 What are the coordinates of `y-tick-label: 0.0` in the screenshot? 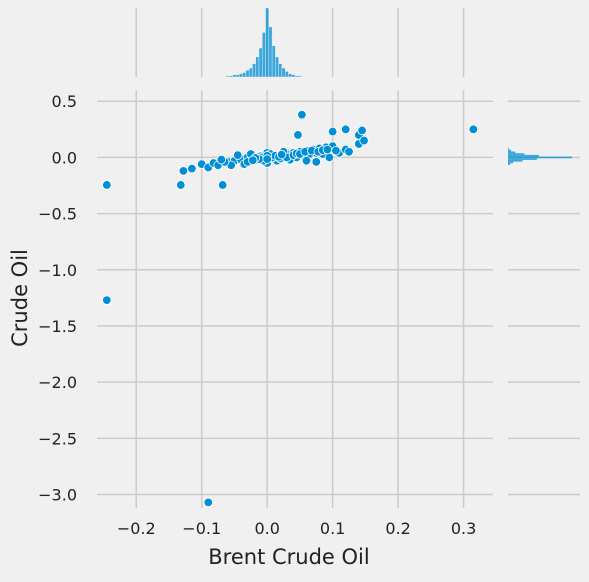 It's located at (64, 157).